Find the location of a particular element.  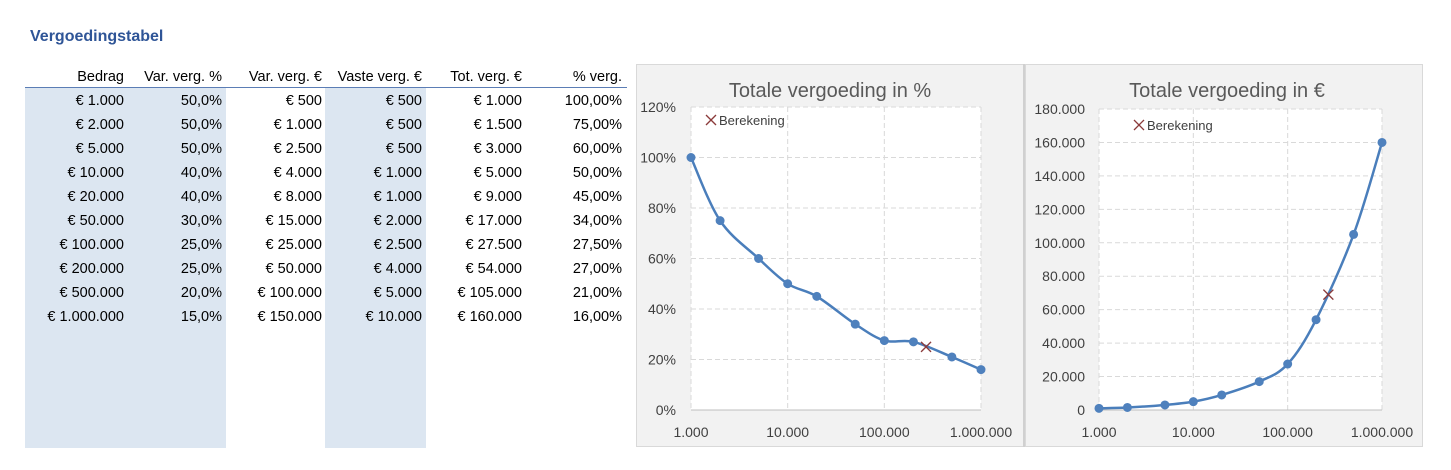

cell-bedrag: € 50.000 is located at coordinates (95, 221).